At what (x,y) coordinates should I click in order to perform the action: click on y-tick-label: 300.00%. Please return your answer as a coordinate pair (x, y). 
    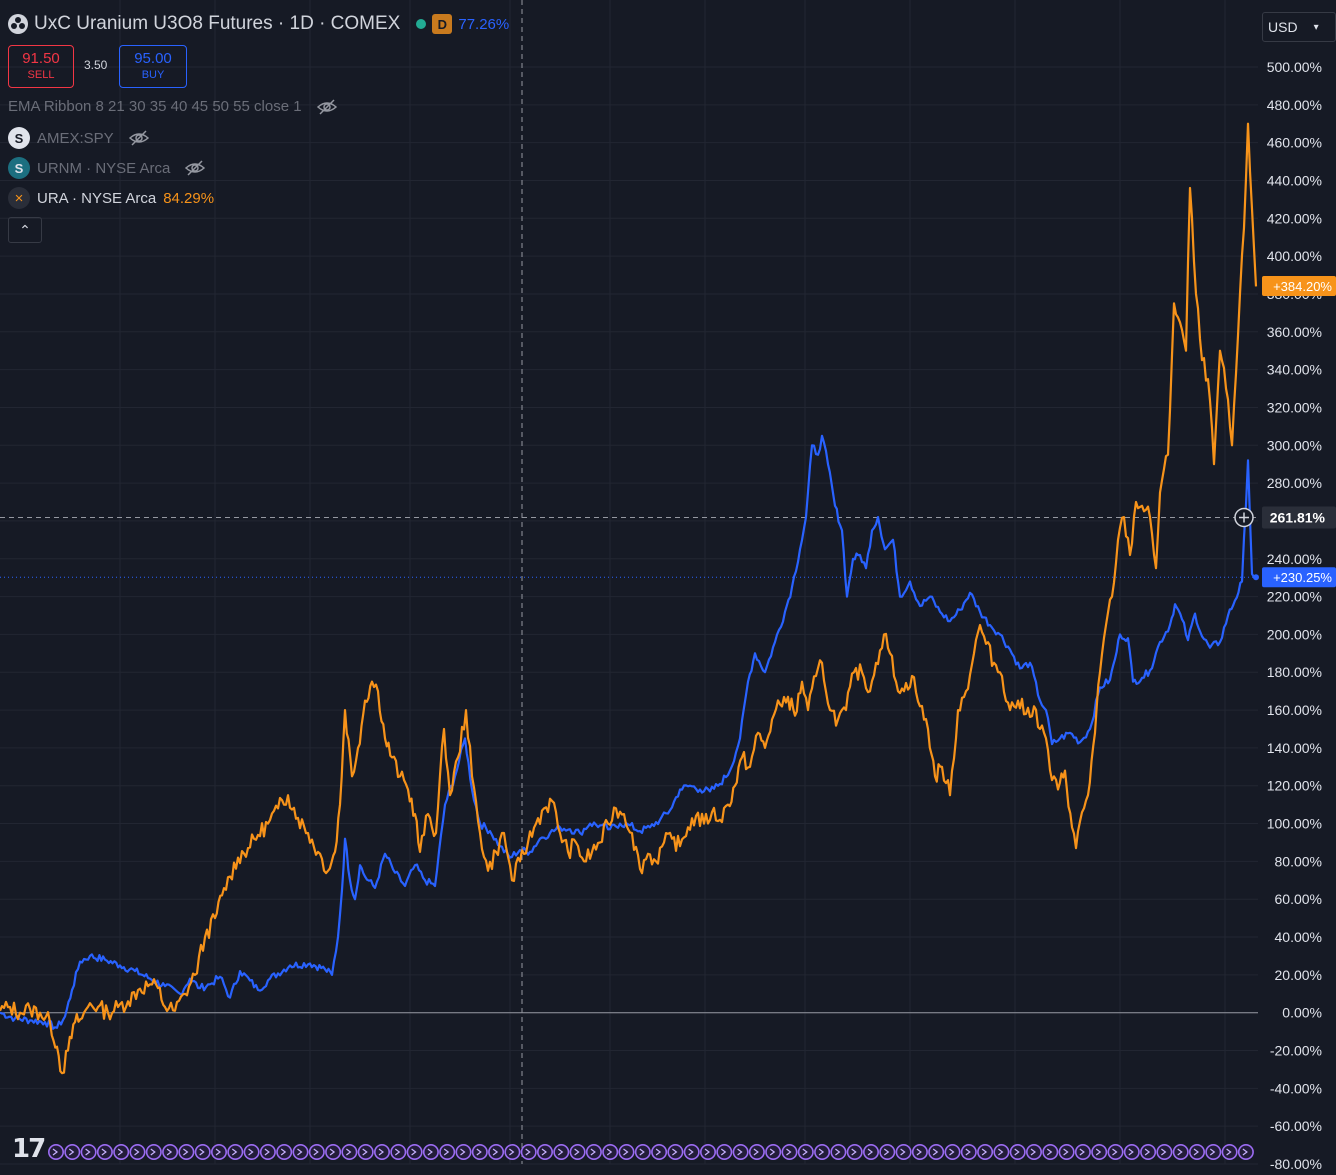
    Looking at the image, I should click on (1294, 445).